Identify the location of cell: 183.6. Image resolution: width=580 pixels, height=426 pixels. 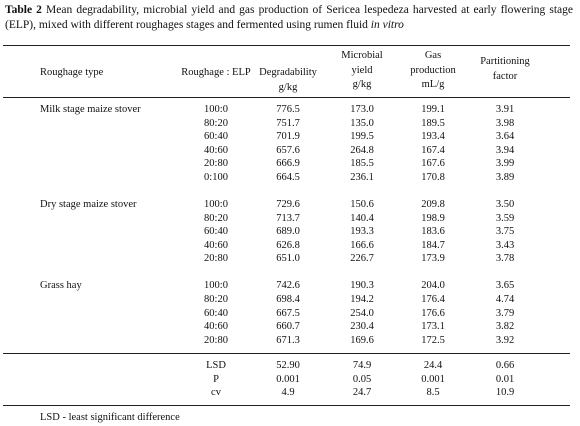
(433, 232).